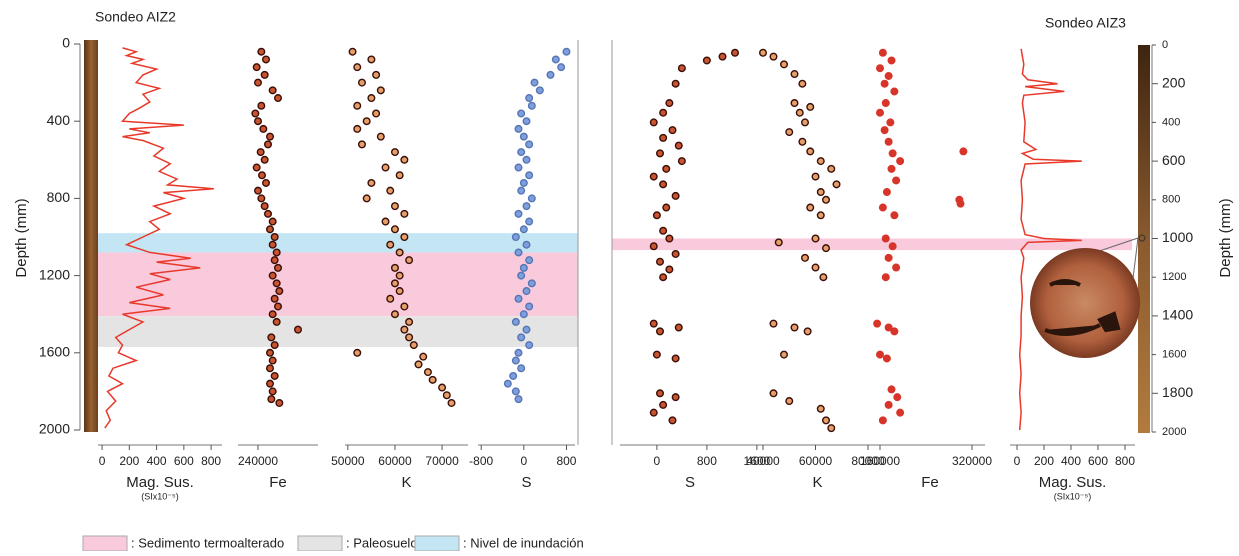 This screenshot has height=556, width=1239. I want to click on x-axis-label: Mag. Sus., so click(160, 482).